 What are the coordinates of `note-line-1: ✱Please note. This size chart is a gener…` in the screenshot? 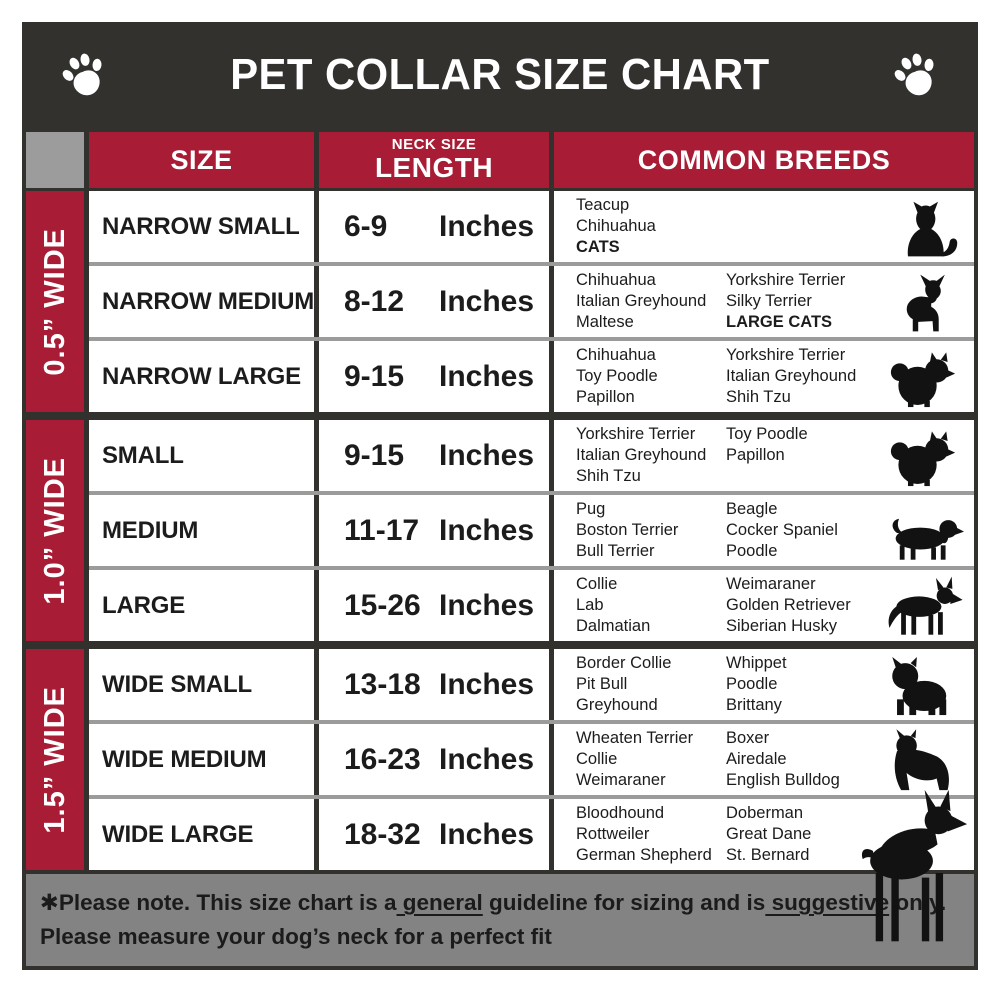 It's located at (493, 902).